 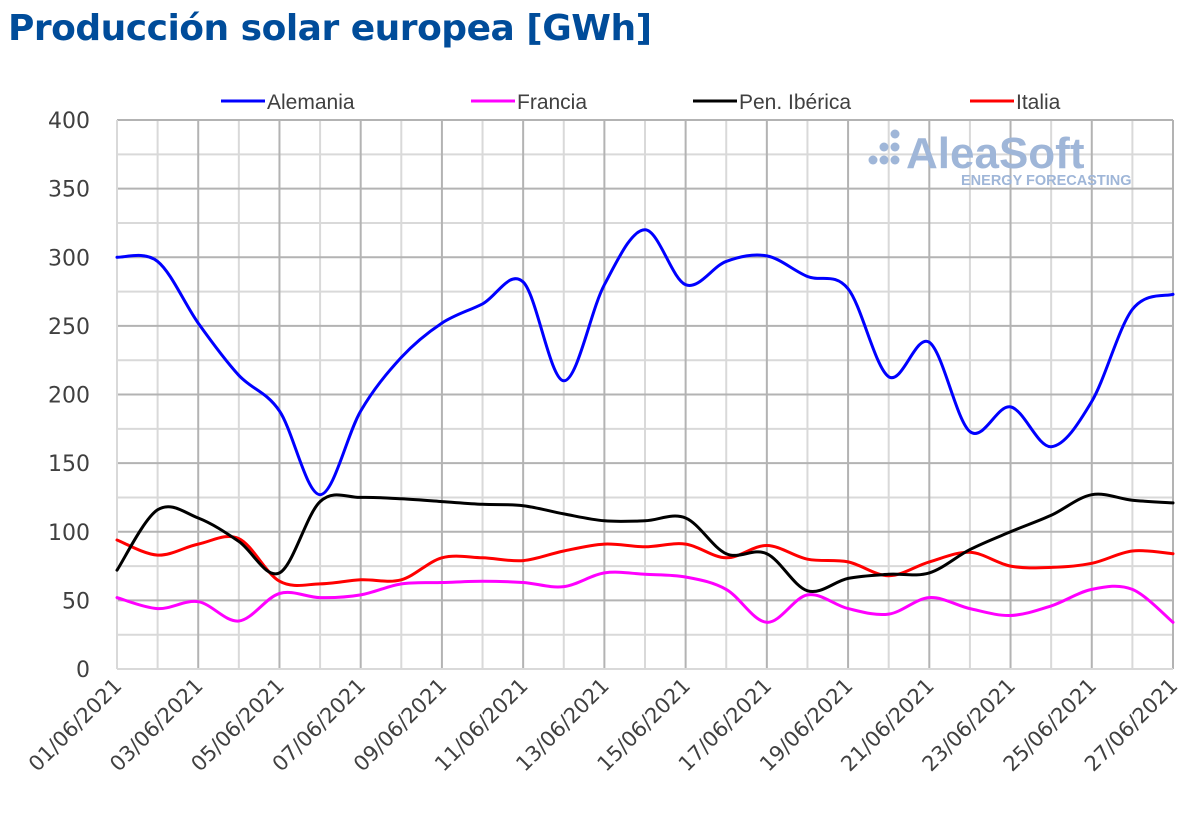 I want to click on legend: Alemania Francia Pen. Ibérica Italia, so click(x=641, y=102).